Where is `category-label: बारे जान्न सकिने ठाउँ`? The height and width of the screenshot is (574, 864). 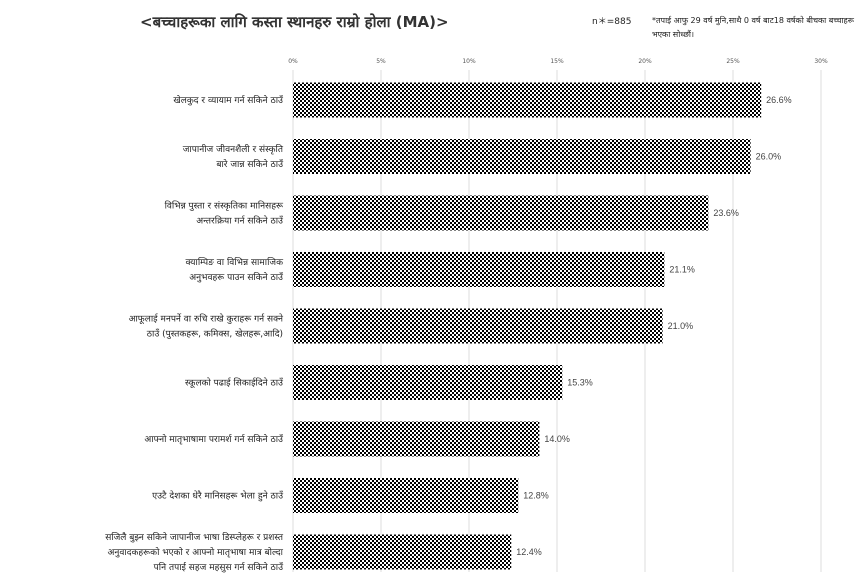
category-label: बारे जान्न सकिने ठाउँ is located at coordinates (250, 164).